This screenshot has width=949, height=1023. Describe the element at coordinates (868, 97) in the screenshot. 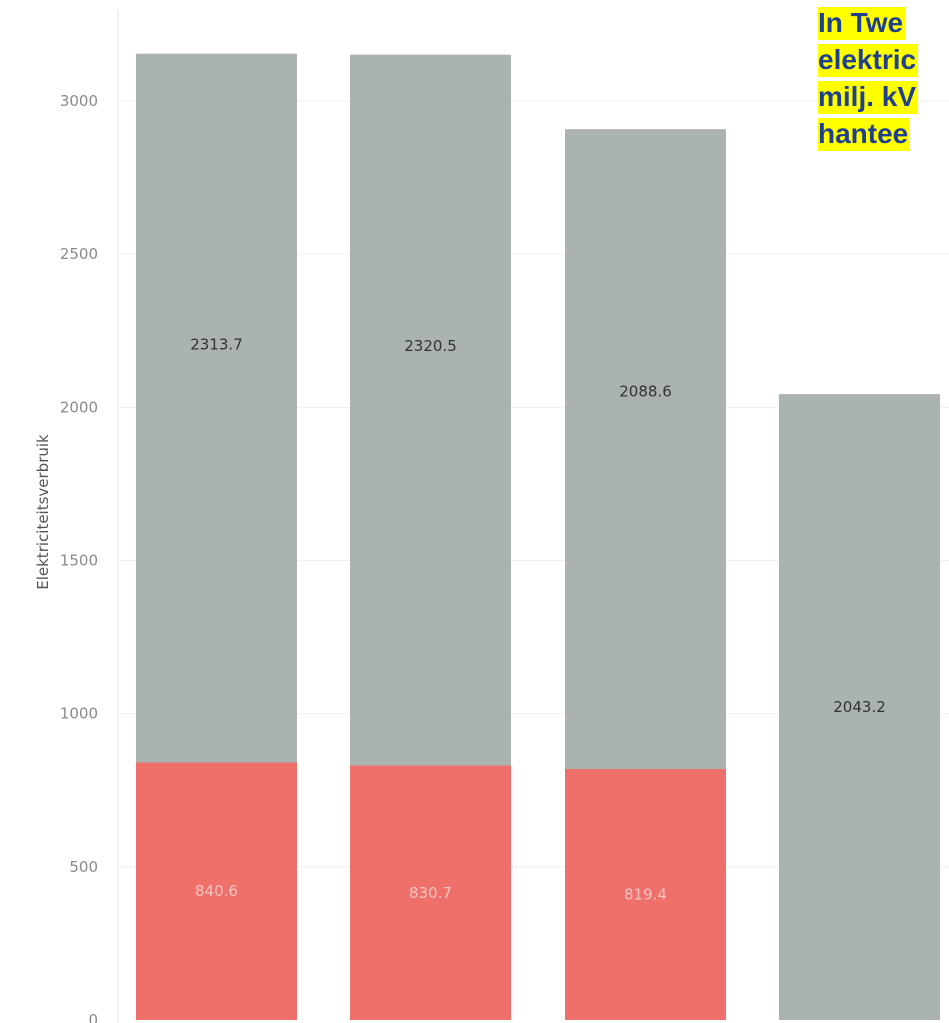

I see `annotation-line-3: milj. kV` at that location.